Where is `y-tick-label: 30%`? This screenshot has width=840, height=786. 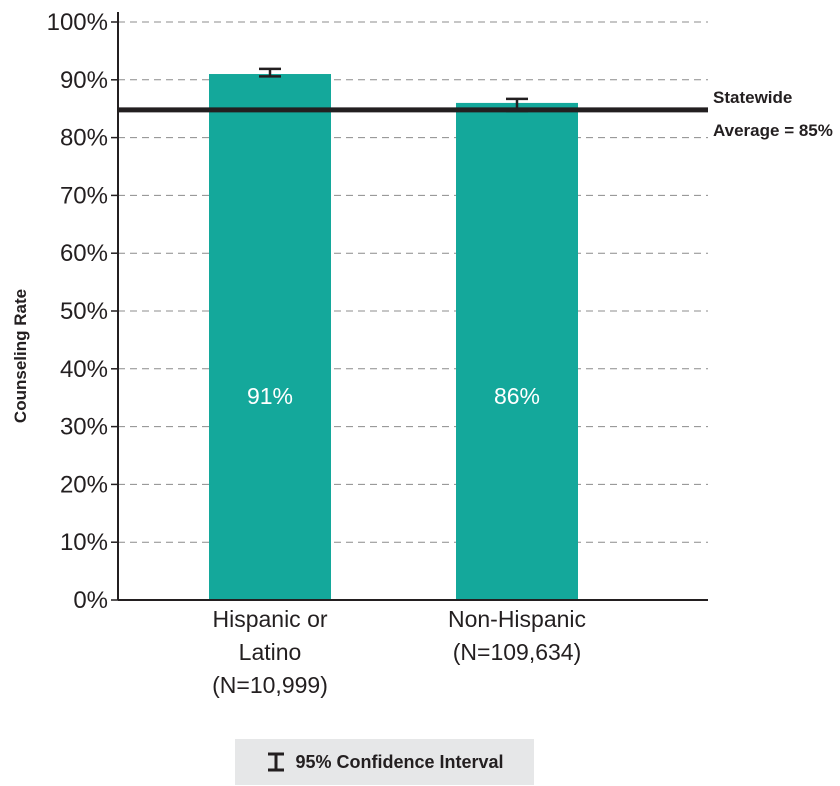
y-tick-label: 30% is located at coordinates (84, 427).